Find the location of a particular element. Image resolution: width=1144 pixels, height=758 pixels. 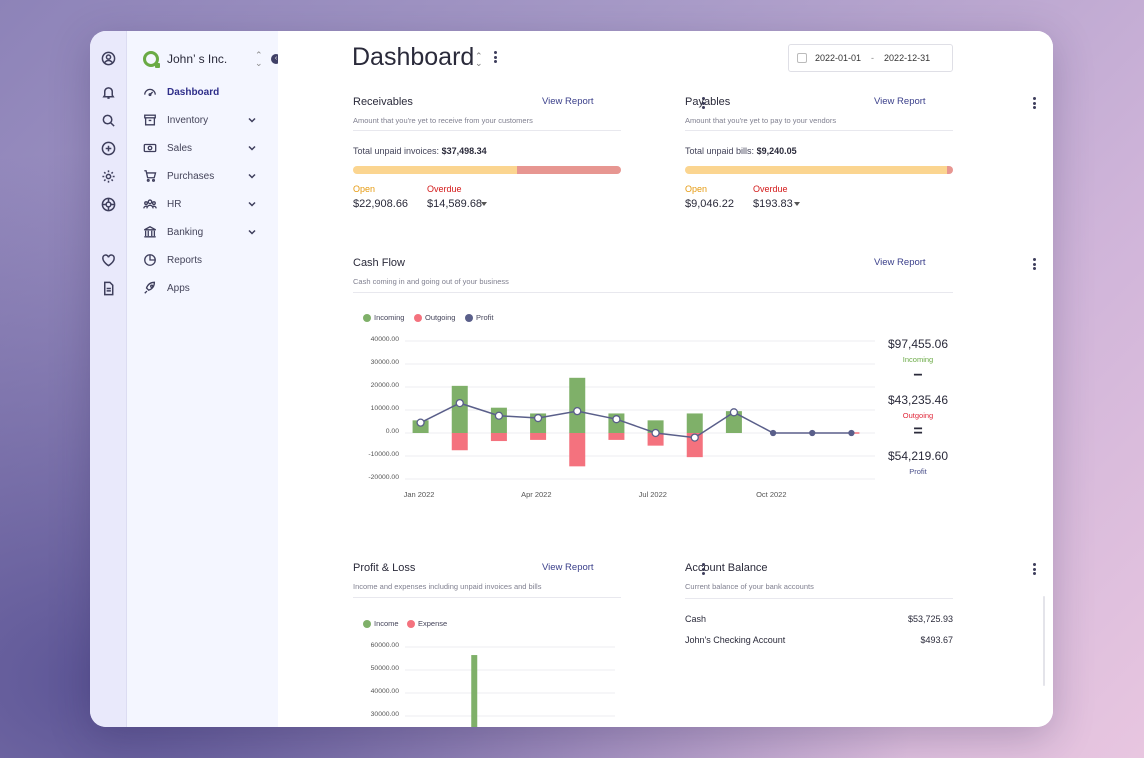

sidebar-item-dashboard: Dashboard is located at coordinates (205, 92).